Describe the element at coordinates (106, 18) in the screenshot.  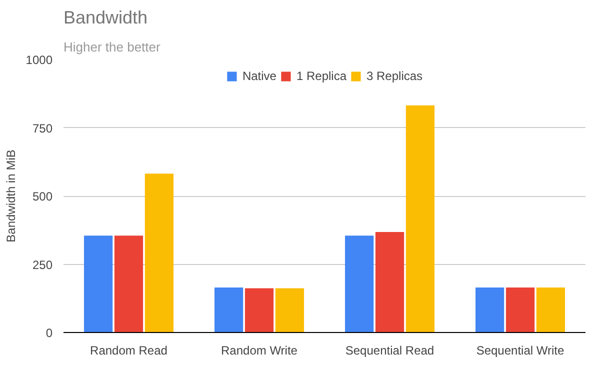
I see `chart-title: Bandwidth` at that location.